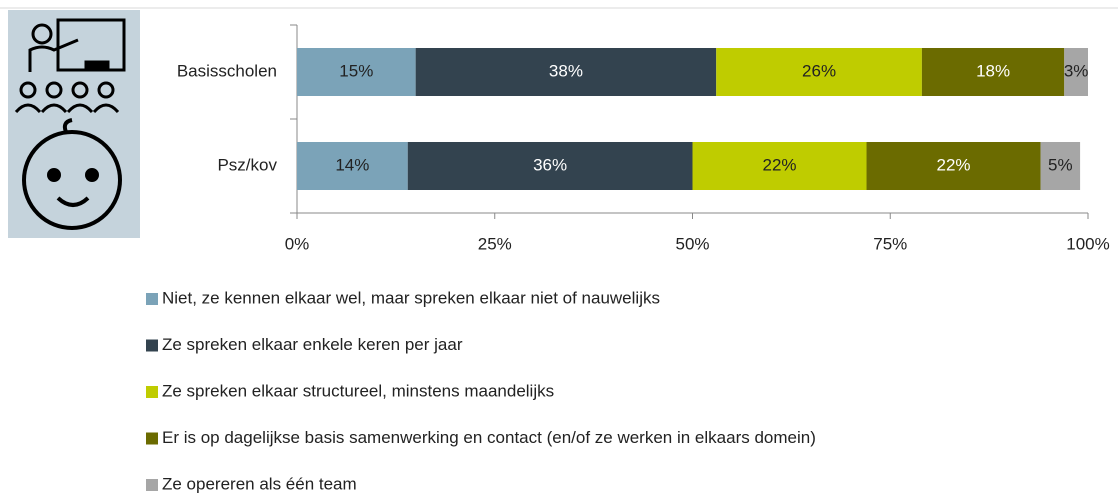 This screenshot has width=1118, height=497. What do you see at coordinates (692, 243) in the screenshot?
I see `x-tick-label: 50%` at bounding box center [692, 243].